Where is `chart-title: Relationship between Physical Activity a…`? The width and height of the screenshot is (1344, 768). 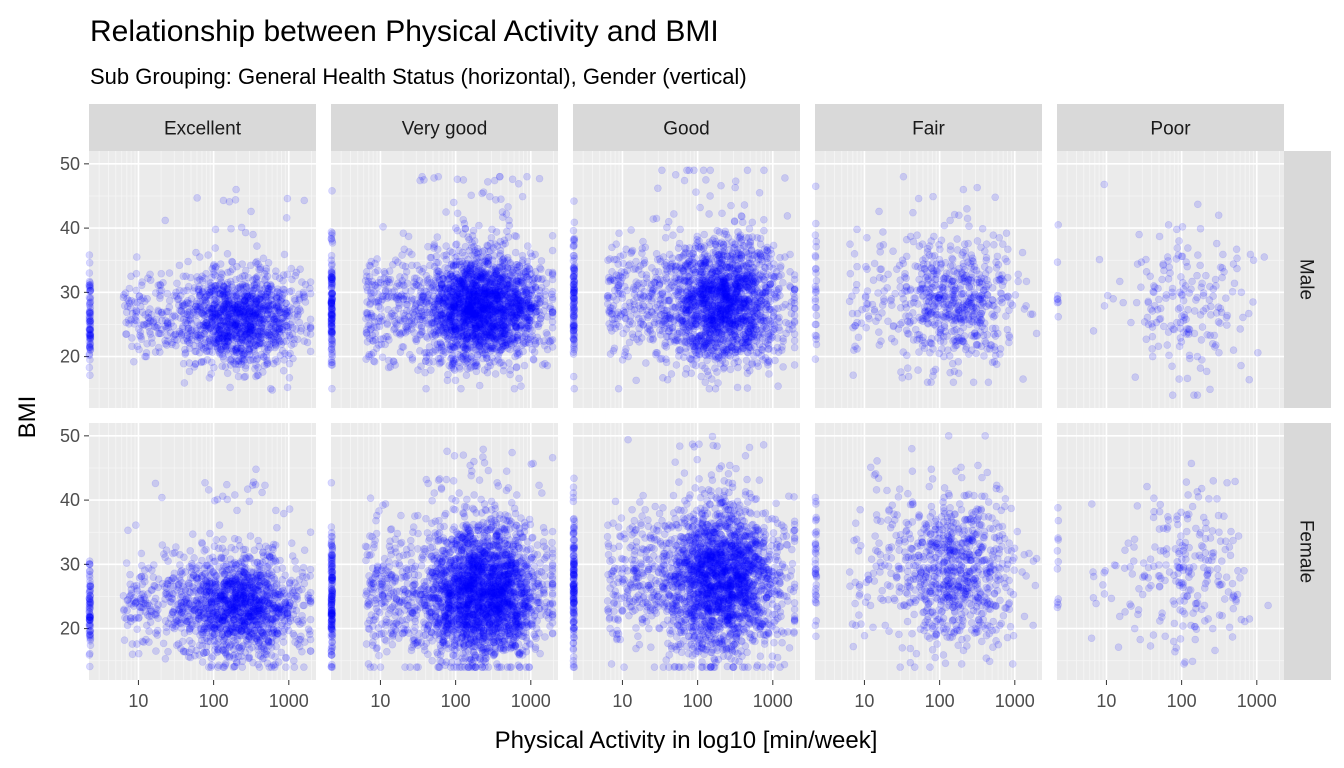
chart-title: Relationship between Physical Activity a… is located at coordinates (404, 31).